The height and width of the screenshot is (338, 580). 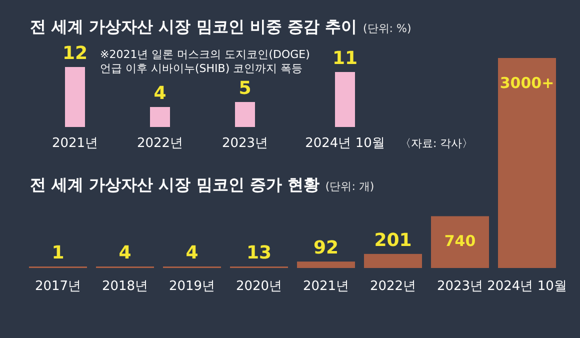 What do you see at coordinates (259, 253) in the screenshot?
I see `data-label: 13` at bounding box center [259, 253].